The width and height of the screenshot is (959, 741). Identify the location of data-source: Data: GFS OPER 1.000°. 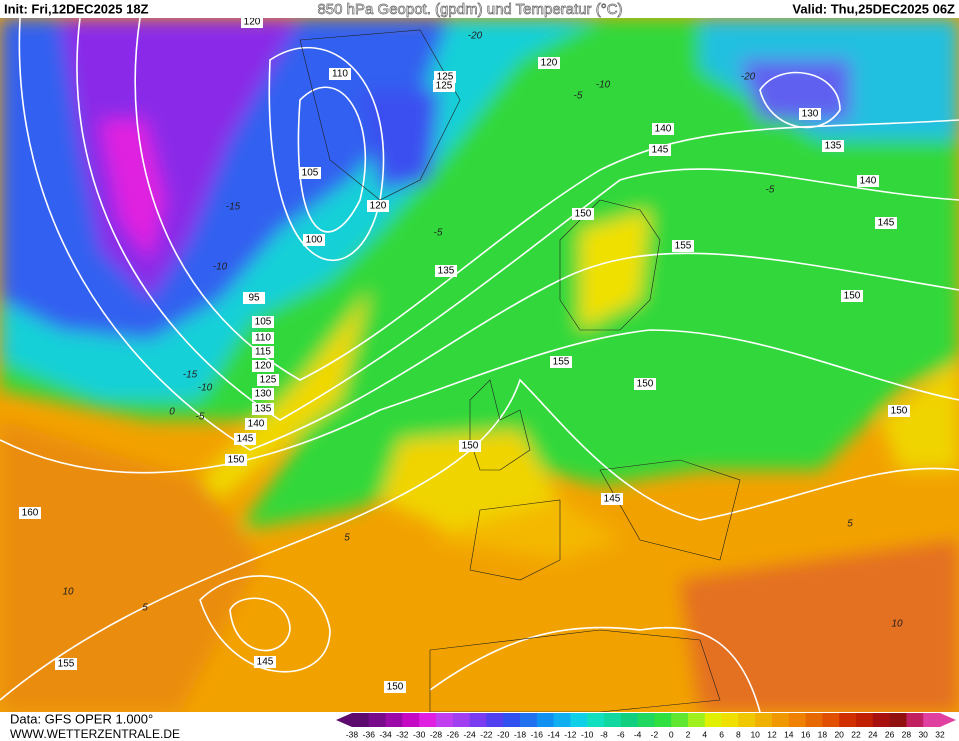
(81, 718).